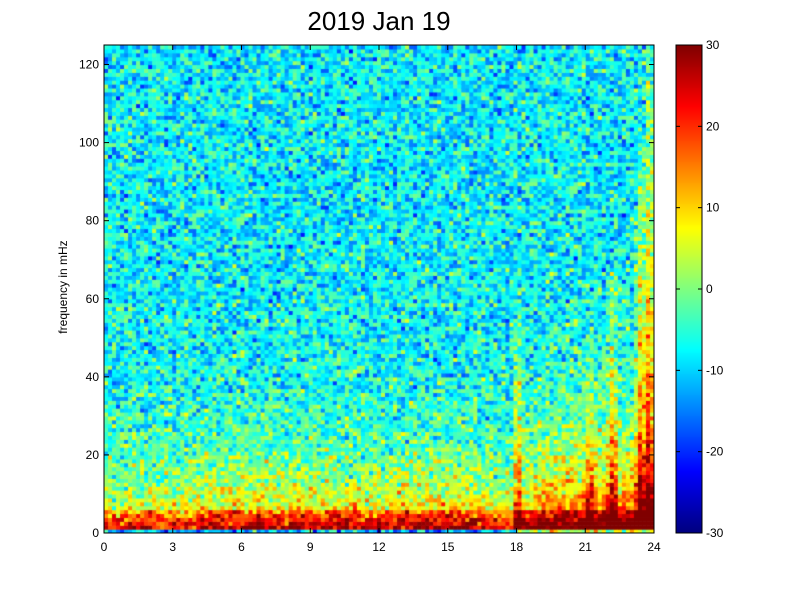 This screenshot has width=801, height=600. Describe the element at coordinates (586, 547) in the screenshot. I see `x-tick-label: 21` at that location.